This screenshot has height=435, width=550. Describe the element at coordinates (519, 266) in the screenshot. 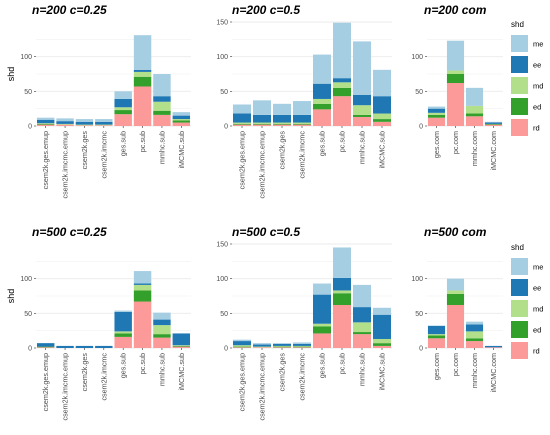

I see `legend-key-me` at that location.